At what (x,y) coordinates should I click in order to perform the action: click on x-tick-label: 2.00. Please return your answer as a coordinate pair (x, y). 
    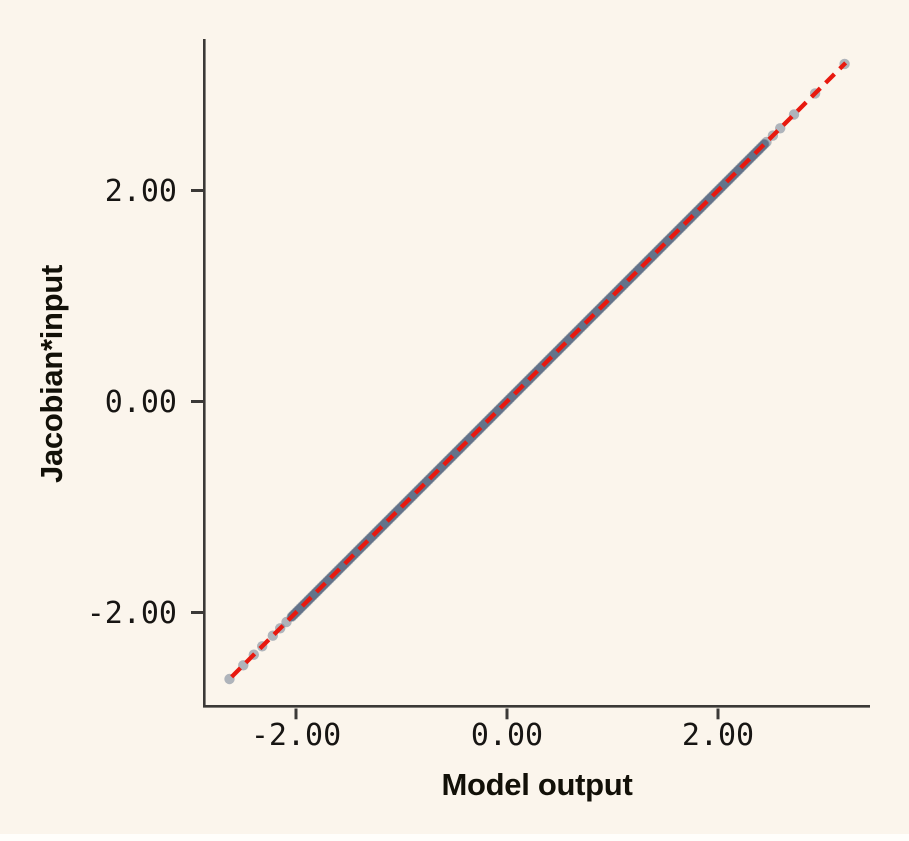
    Looking at the image, I should click on (718, 735).